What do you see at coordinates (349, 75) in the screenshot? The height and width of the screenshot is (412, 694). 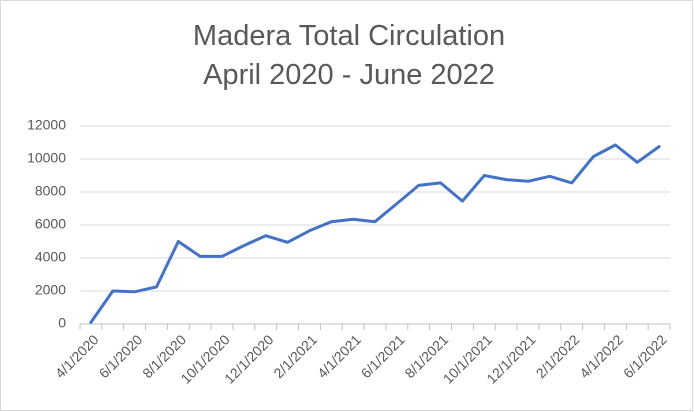 I see `chart-subtitle: April 2020 - June 2022` at bounding box center [349, 75].